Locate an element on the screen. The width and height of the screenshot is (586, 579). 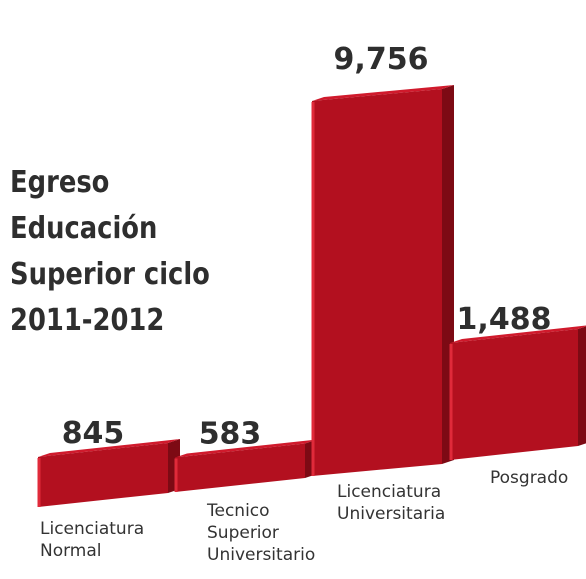
category-label: Posgrado is located at coordinates (529, 478).